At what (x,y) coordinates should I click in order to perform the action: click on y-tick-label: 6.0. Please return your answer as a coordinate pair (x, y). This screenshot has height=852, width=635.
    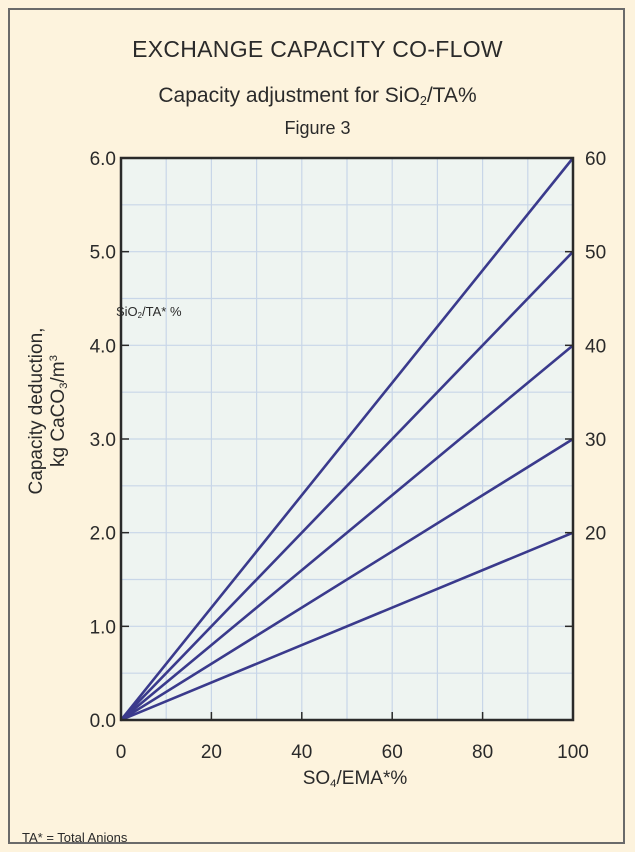
    Looking at the image, I should click on (103, 159).